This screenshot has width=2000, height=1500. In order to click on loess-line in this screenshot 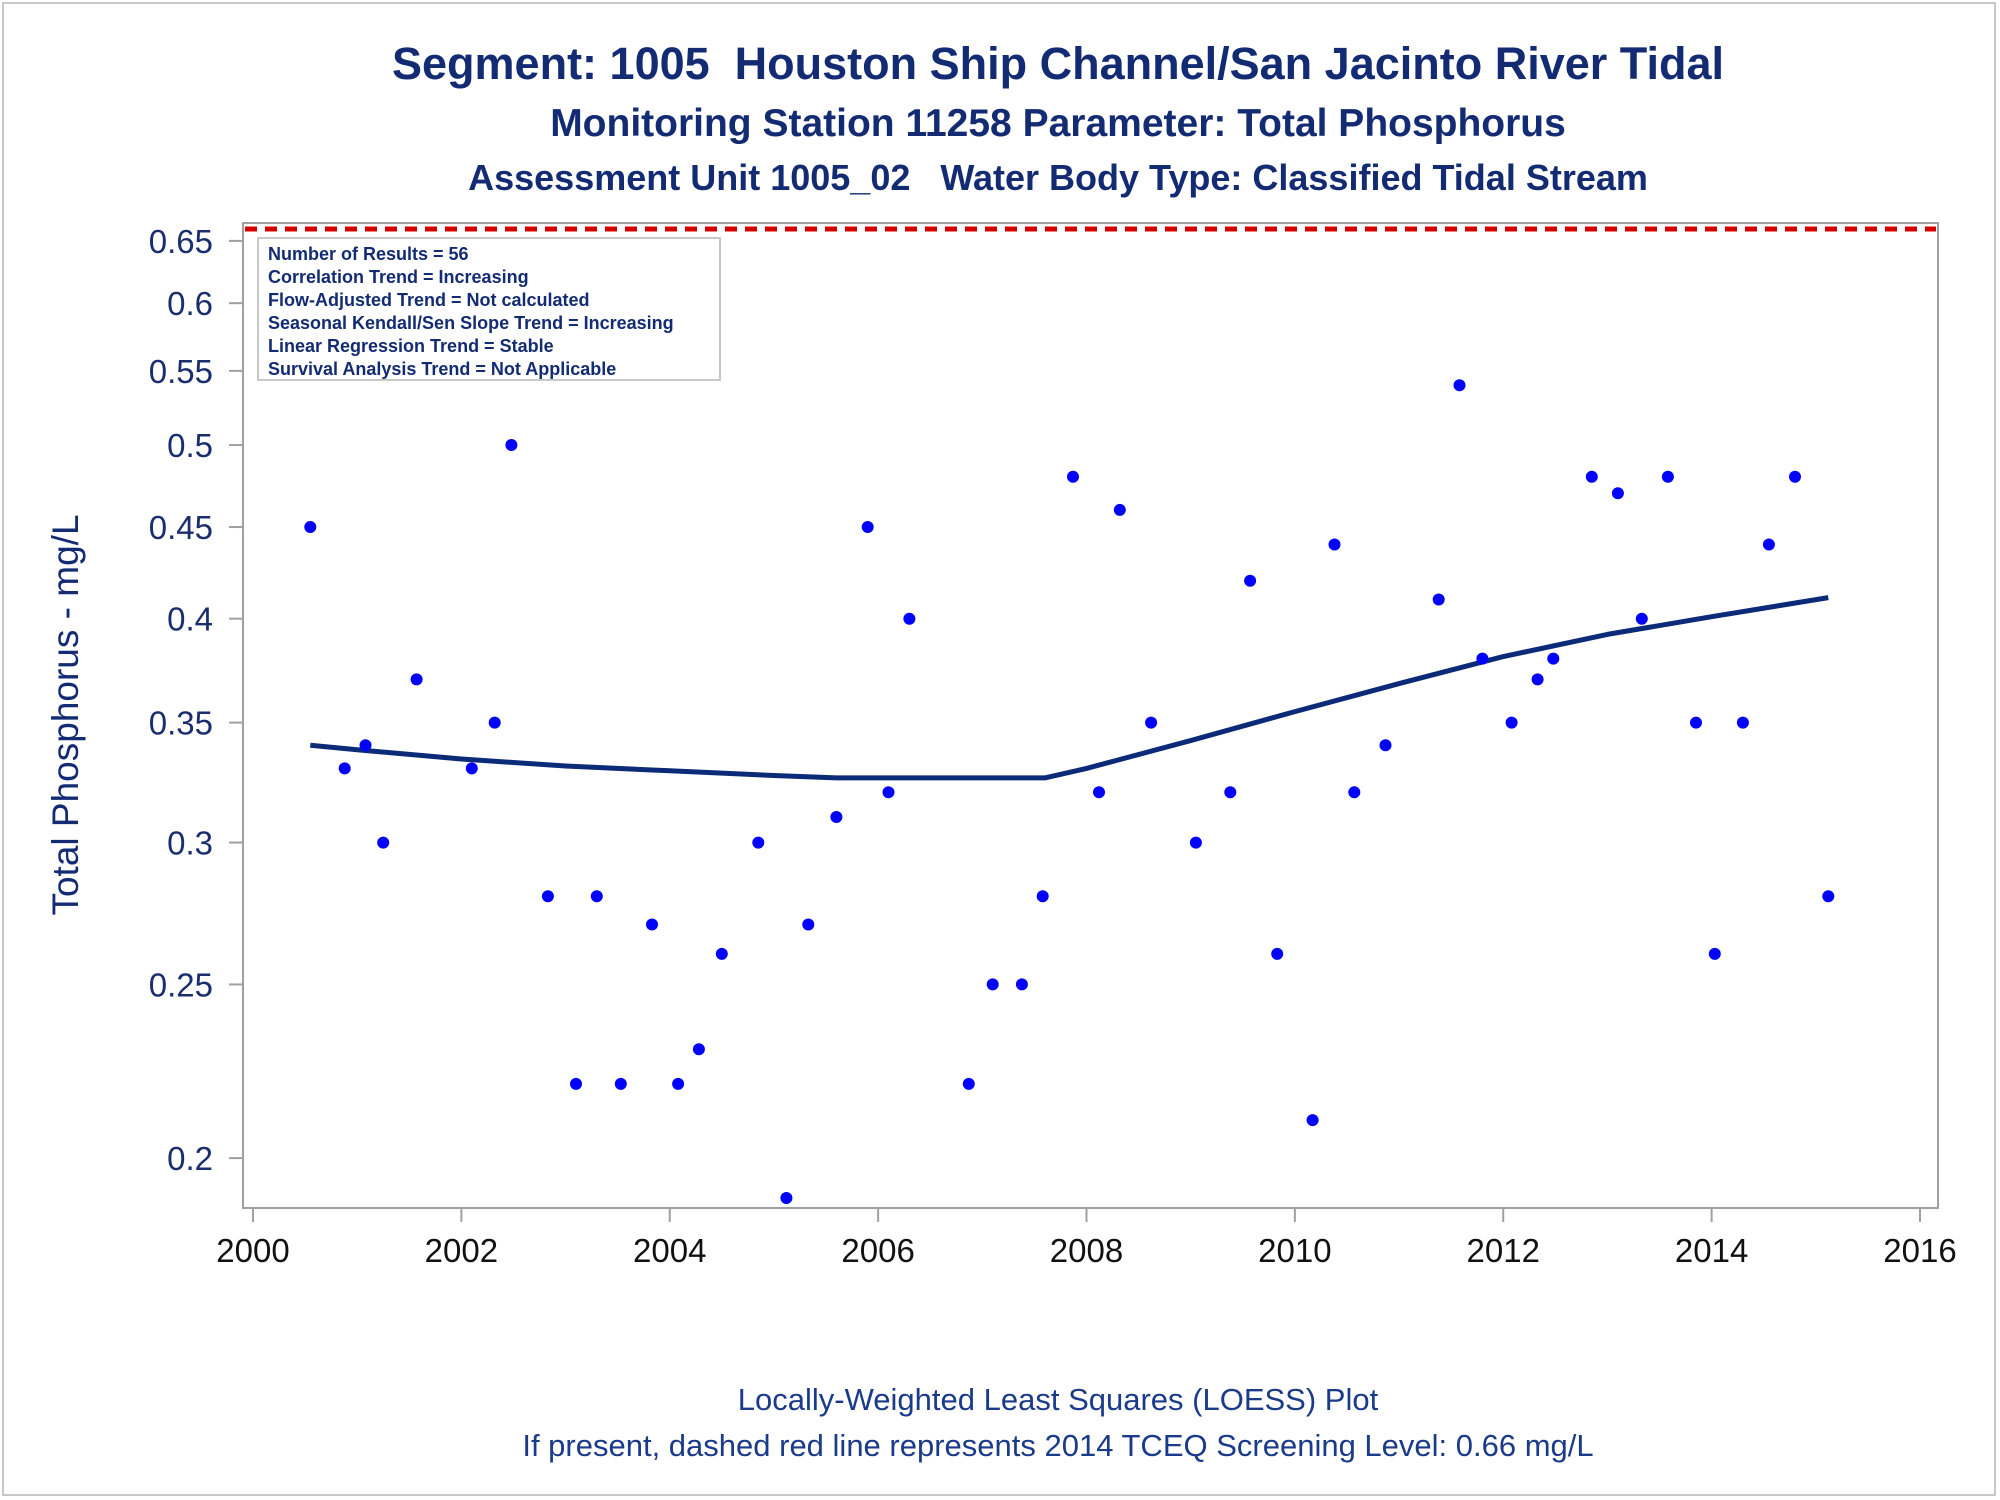, I will do `click(1069, 688)`.